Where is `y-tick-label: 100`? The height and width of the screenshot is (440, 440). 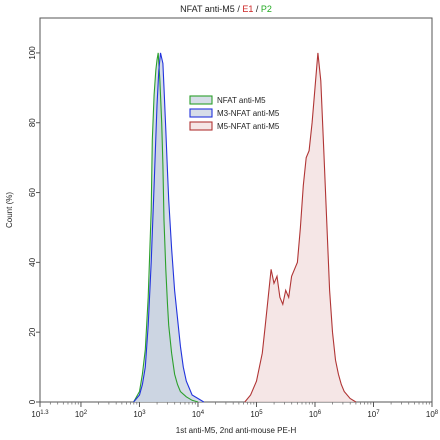 y-tick-label: 100 is located at coordinates (32, 53).